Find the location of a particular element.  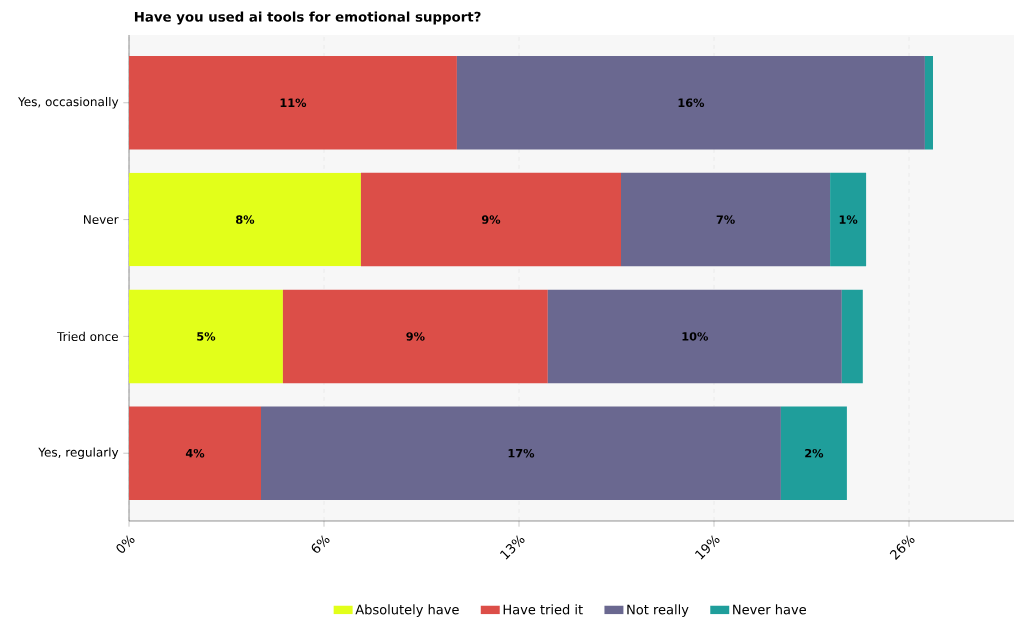

data-label: 10% is located at coordinates (695, 336).